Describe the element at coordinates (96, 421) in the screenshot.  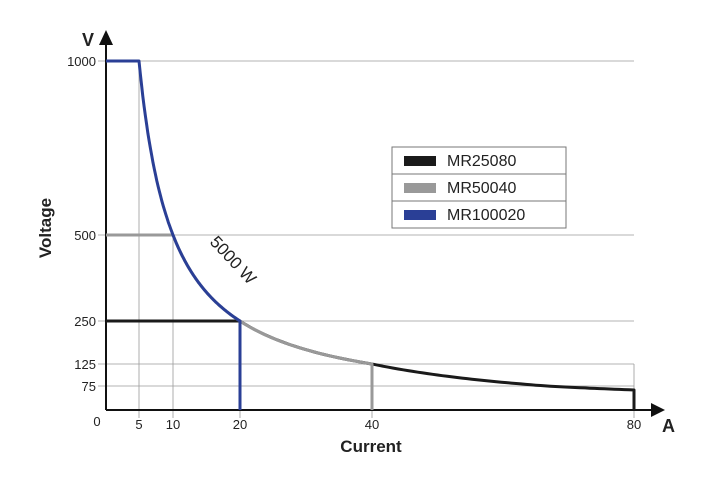
I see `x-tick-label-0: 0` at that location.